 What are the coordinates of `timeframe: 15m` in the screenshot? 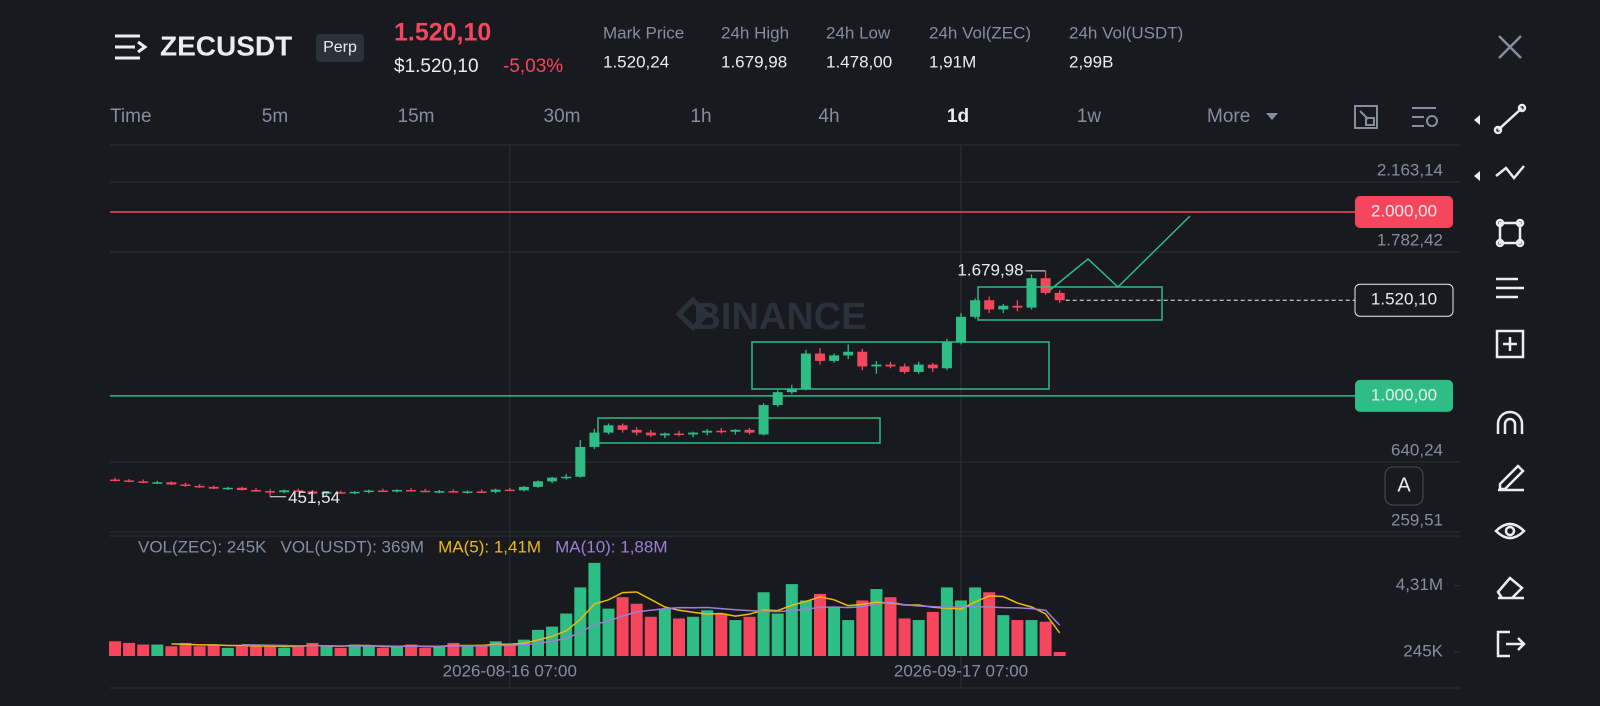 It's located at (416, 116).